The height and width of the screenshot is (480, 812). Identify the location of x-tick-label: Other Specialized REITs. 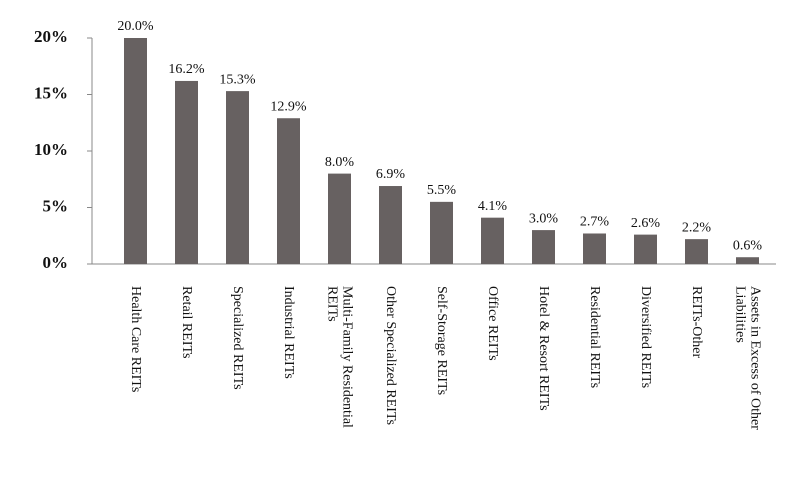
(390, 355).